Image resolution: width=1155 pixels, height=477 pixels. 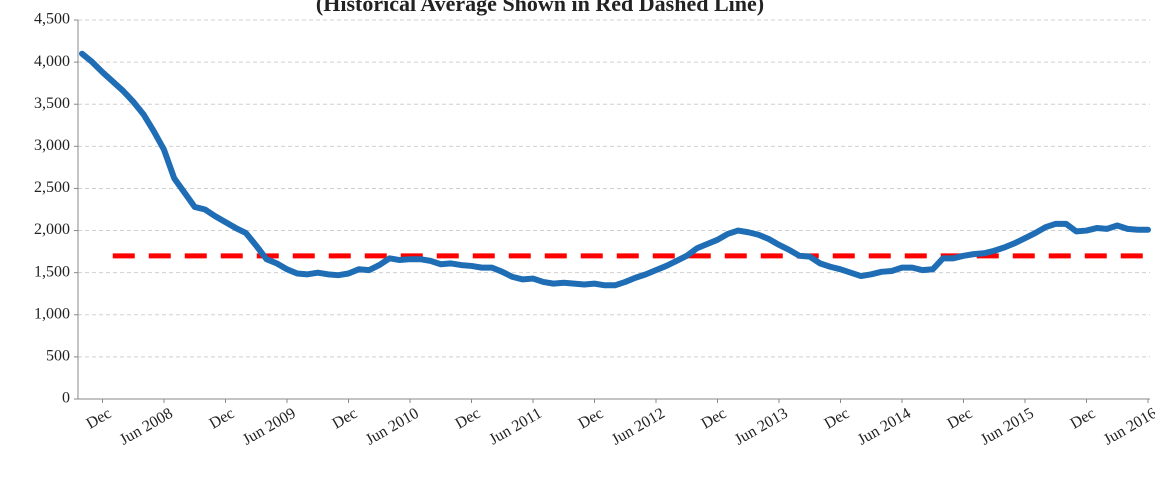 I want to click on x-tick-label: Jun 2008, so click(x=146, y=427).